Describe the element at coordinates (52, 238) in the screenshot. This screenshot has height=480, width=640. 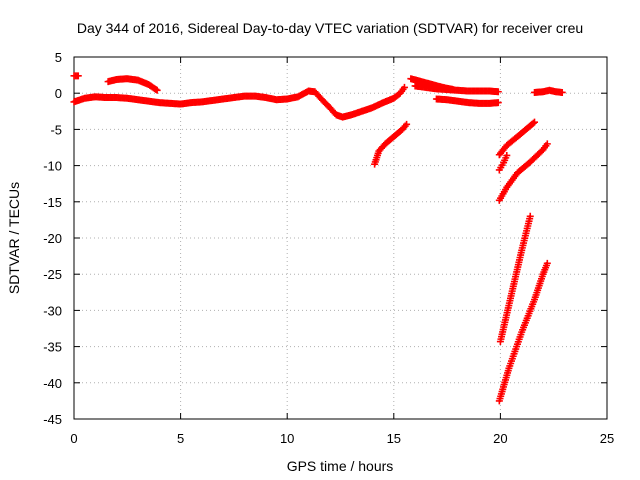
I see `y-tick-label: -20` at that location.